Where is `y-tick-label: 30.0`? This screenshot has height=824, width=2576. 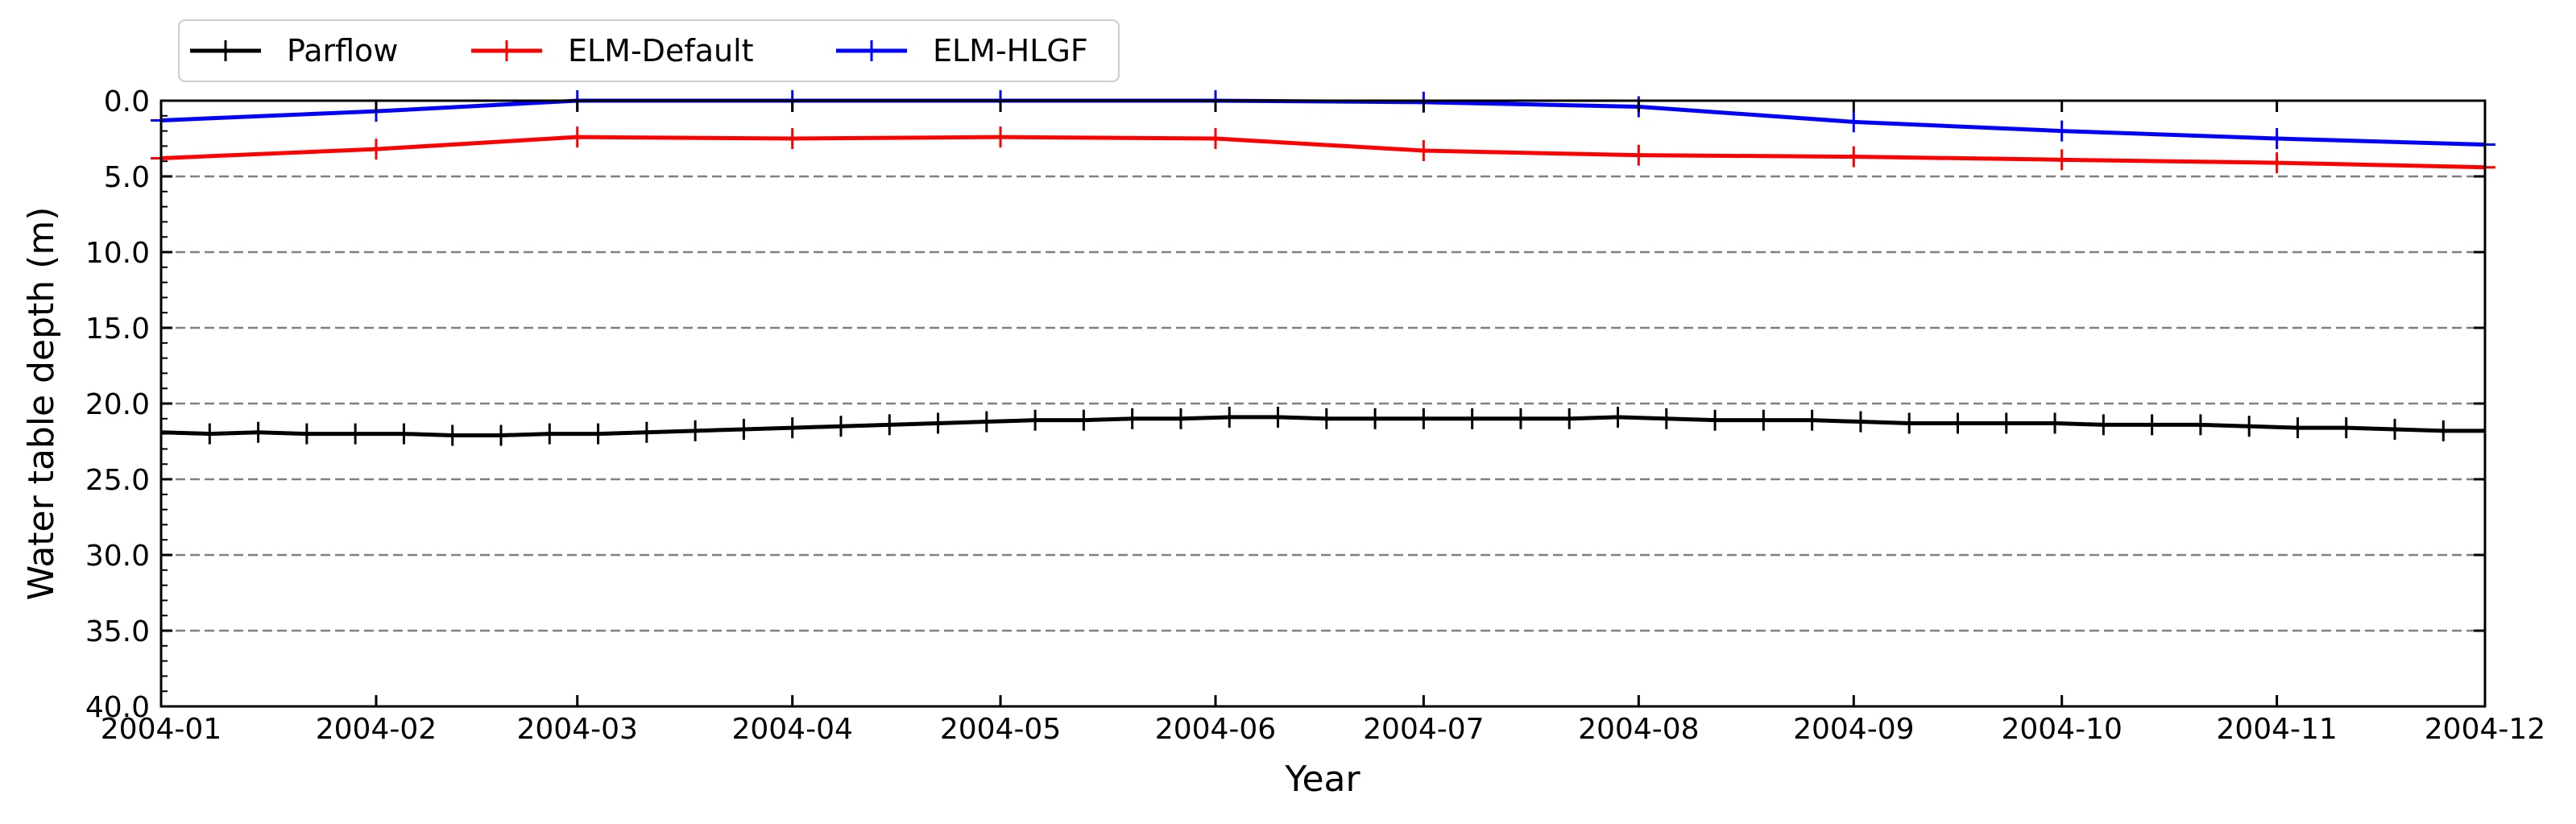 y-tick-label: 30.0 is located at coordinates (117, 556).